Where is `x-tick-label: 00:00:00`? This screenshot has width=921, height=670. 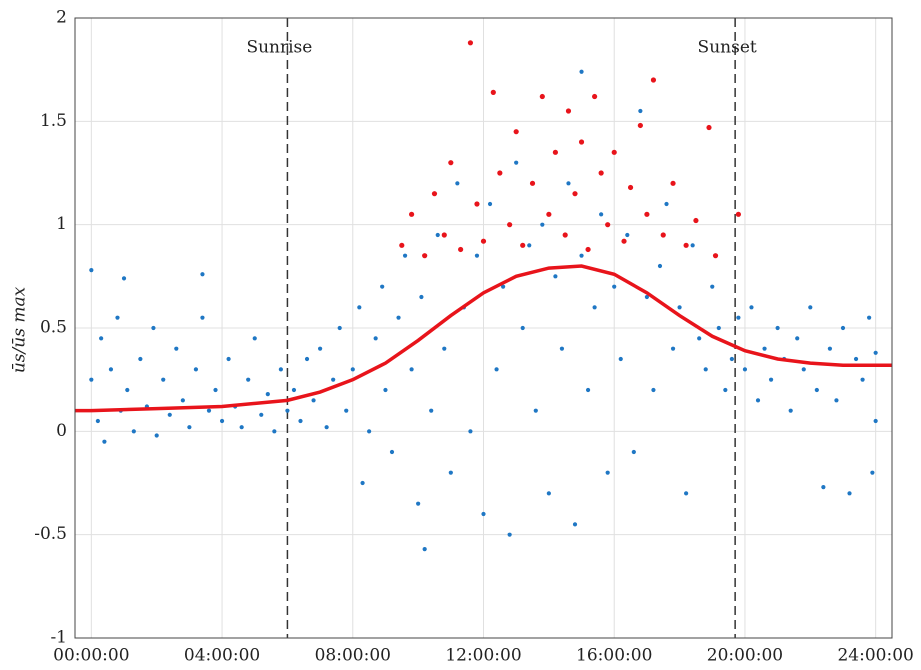
x-tick-label: 00:00:00 is located at coordinates (91, 656).